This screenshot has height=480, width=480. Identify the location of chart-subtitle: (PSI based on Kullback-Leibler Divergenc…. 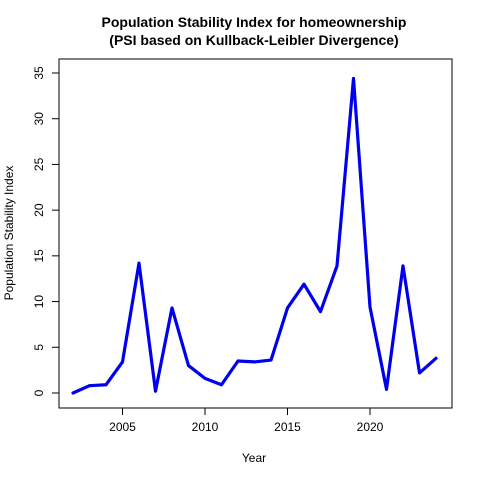
(253, 40).